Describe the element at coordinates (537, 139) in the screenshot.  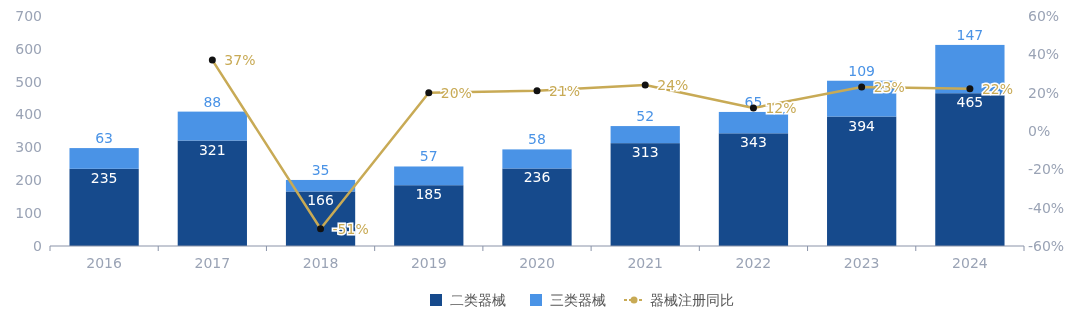
I see `data-label: 58` at that location.